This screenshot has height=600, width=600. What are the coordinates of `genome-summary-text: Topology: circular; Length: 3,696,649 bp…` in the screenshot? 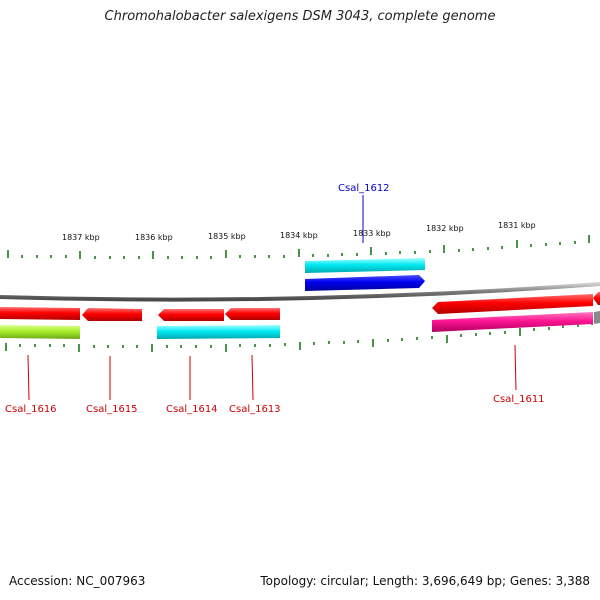 It's located at (425, 581).